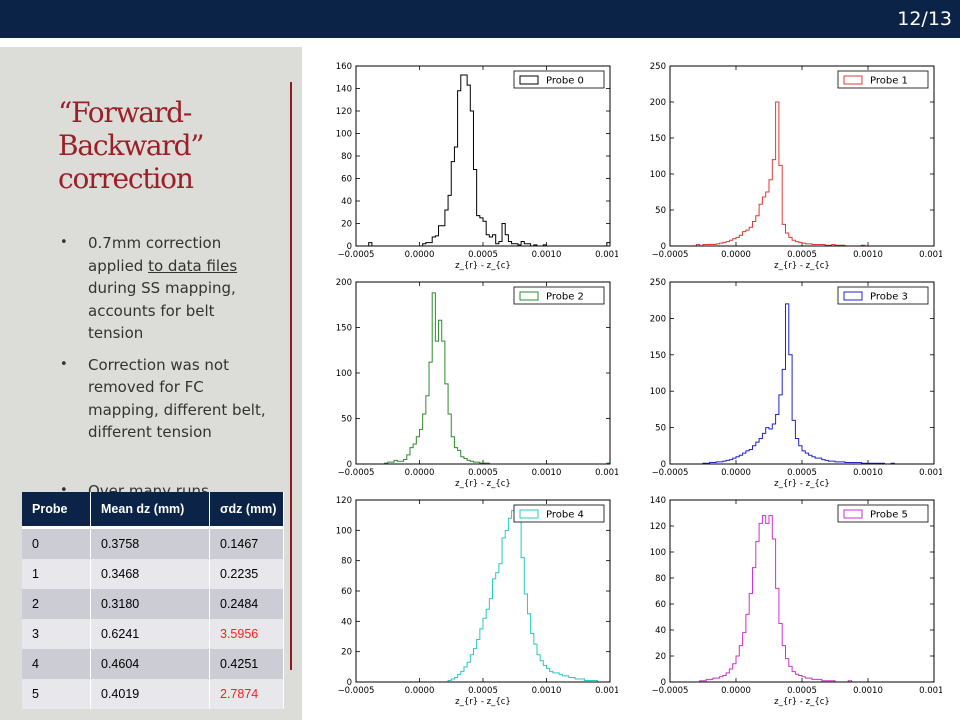  What do you see at coordinates (246, 543) in the screenshot?
I see `cell-sigma: 0.1467` at bounding box center [246, 543].